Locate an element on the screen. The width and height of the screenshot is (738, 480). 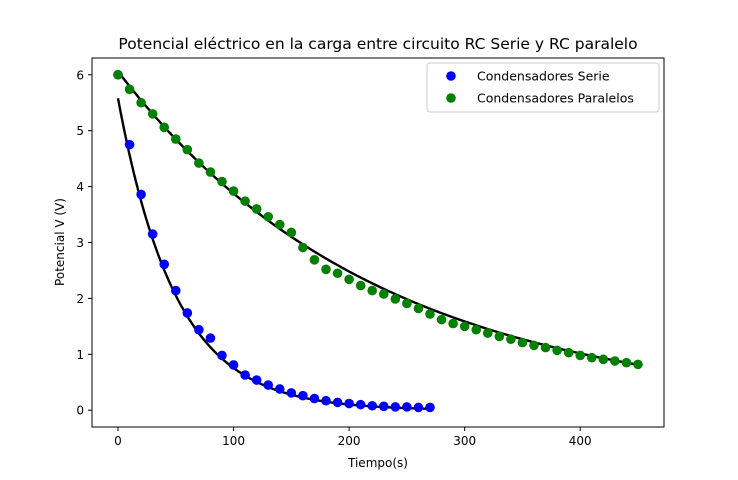
x-tick-label: 300 is located at coordinates (464, 441).